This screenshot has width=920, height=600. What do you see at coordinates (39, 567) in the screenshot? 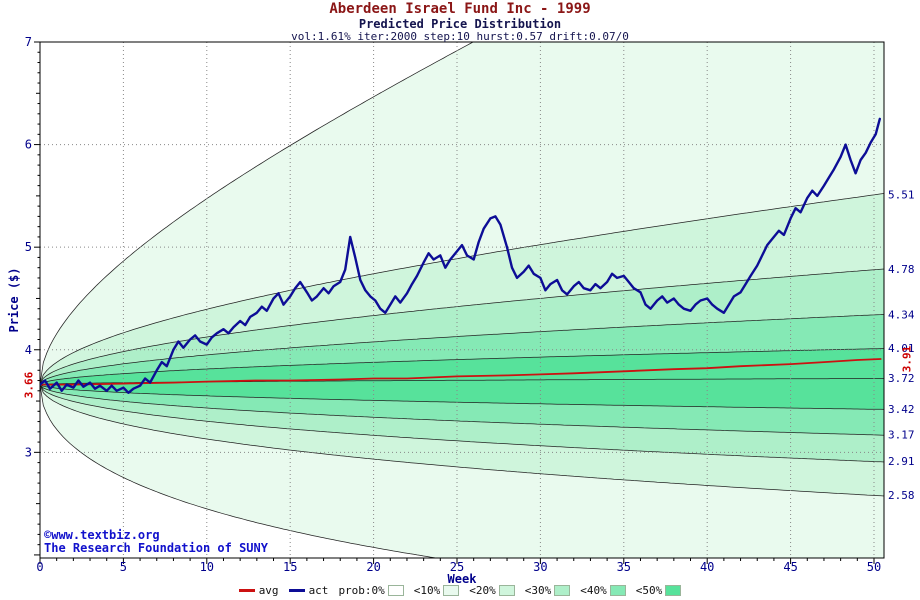
I see `x-tick-label: 0` at bounding box center [39, 567].